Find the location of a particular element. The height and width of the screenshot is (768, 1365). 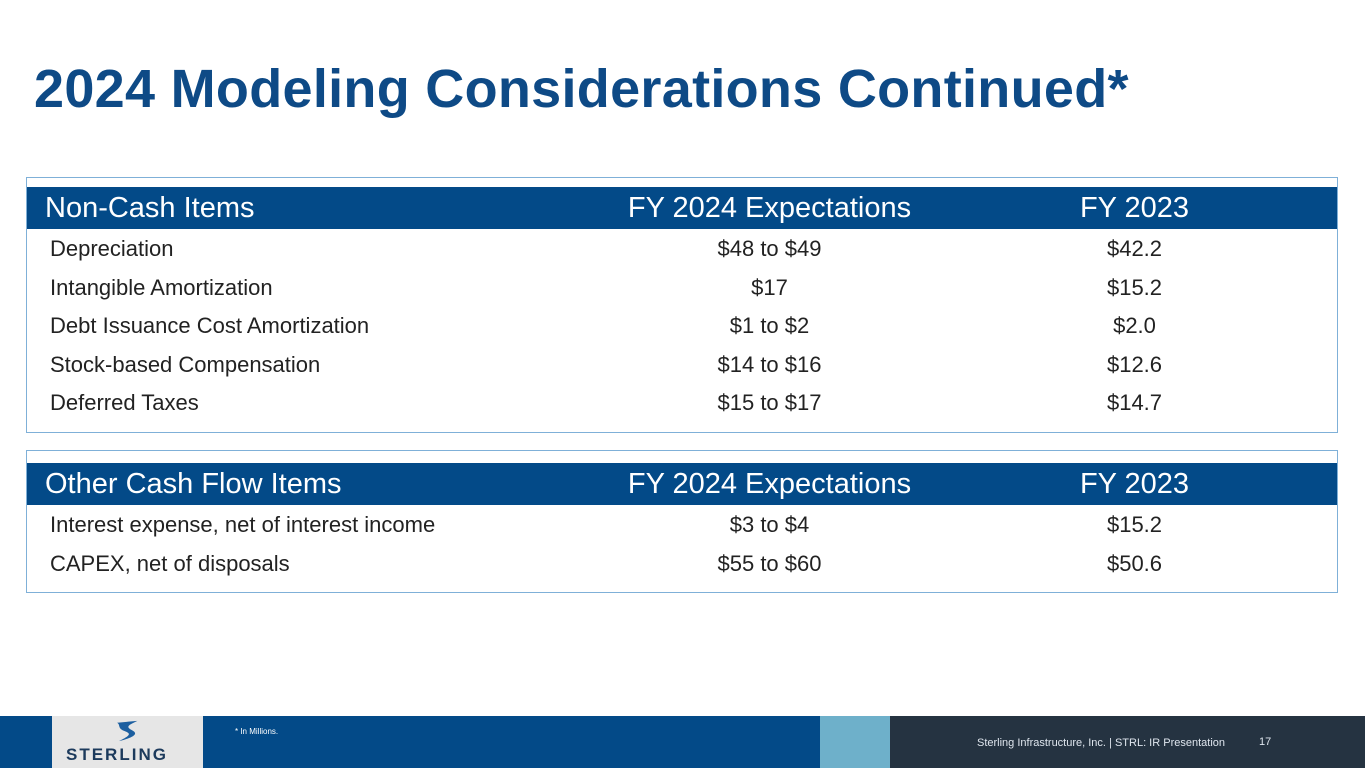

table-row: Intangible Amortization $17 $15.2 is located at coordinates (682, 288).